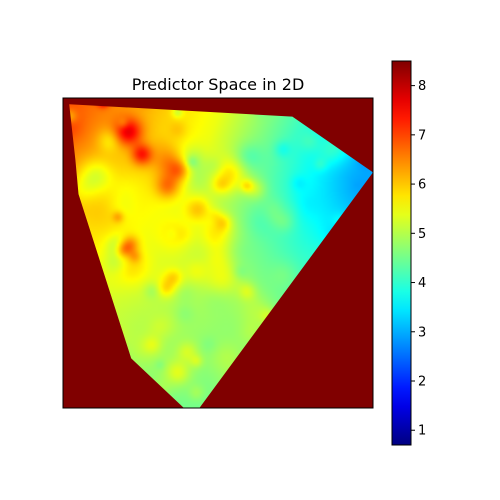  I want to click on colorbar-frame, so click(401, 253).